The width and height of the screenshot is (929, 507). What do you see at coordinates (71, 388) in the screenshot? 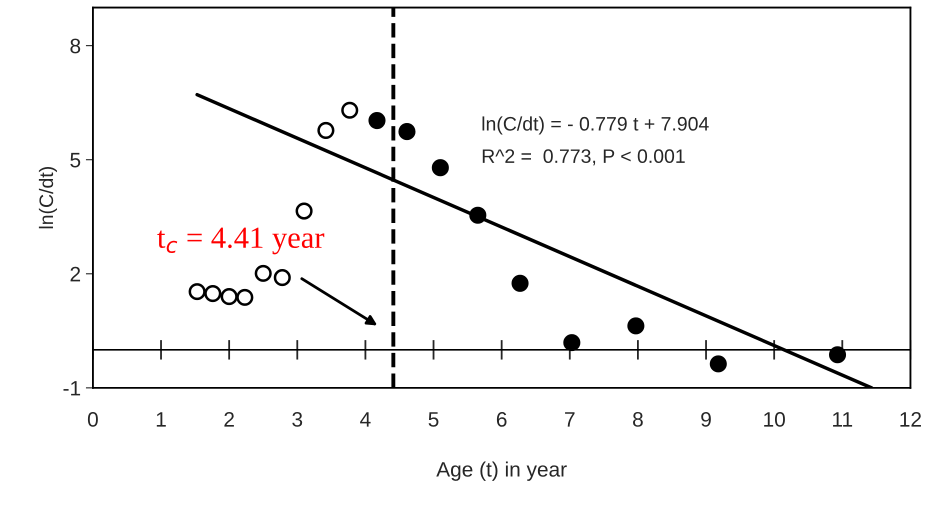
I see `y-tick-label: -1` at bounding box center [71, 388].